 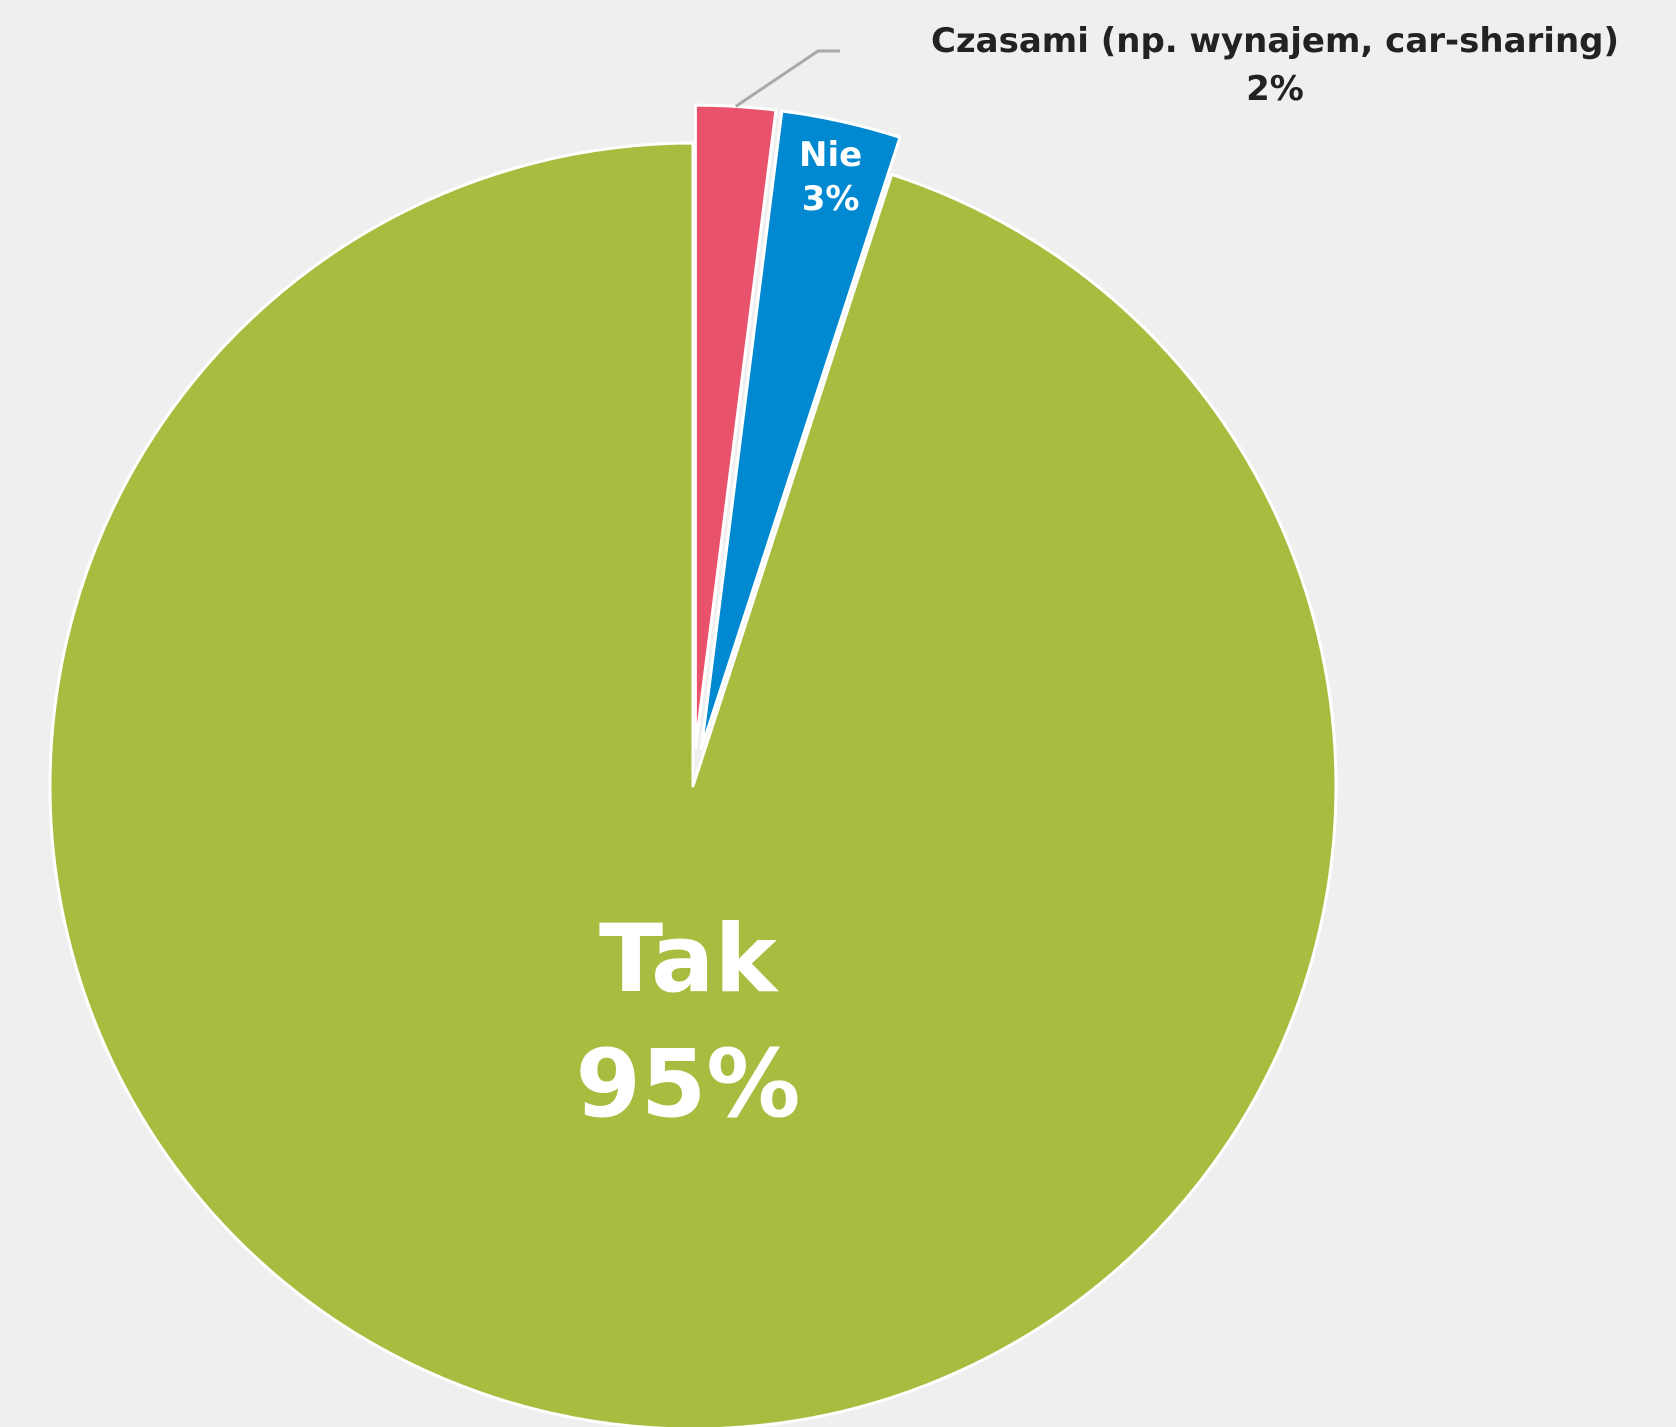 I want to click on slice-value-label: 3%, so click(x=831, y=199).